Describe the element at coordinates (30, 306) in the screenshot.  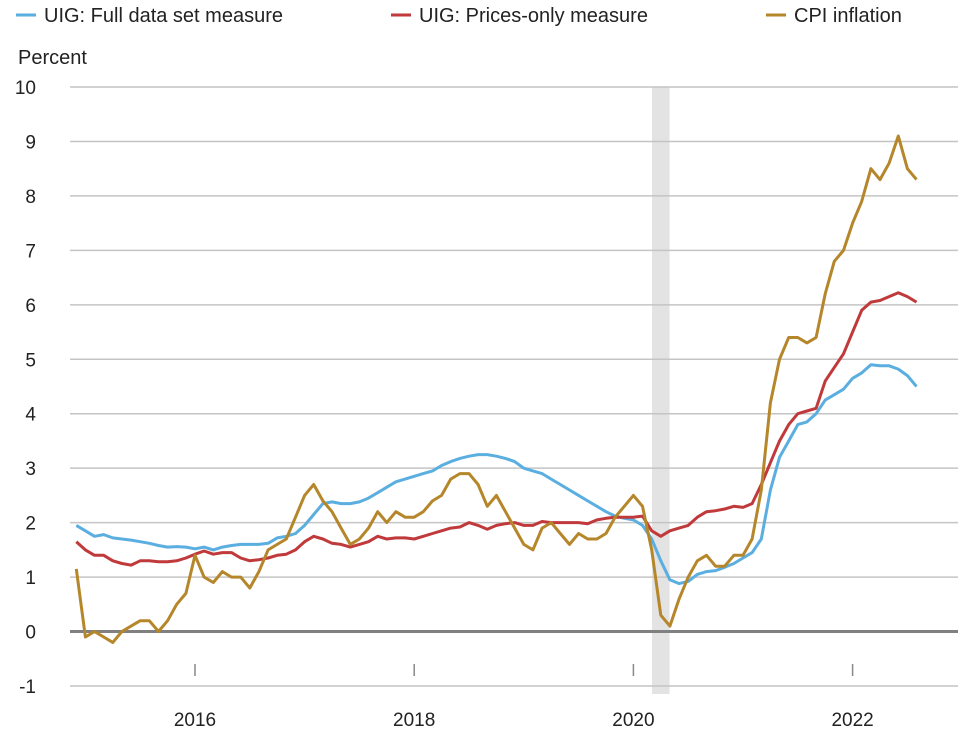
I see `y-tick-label: 6` at that location.